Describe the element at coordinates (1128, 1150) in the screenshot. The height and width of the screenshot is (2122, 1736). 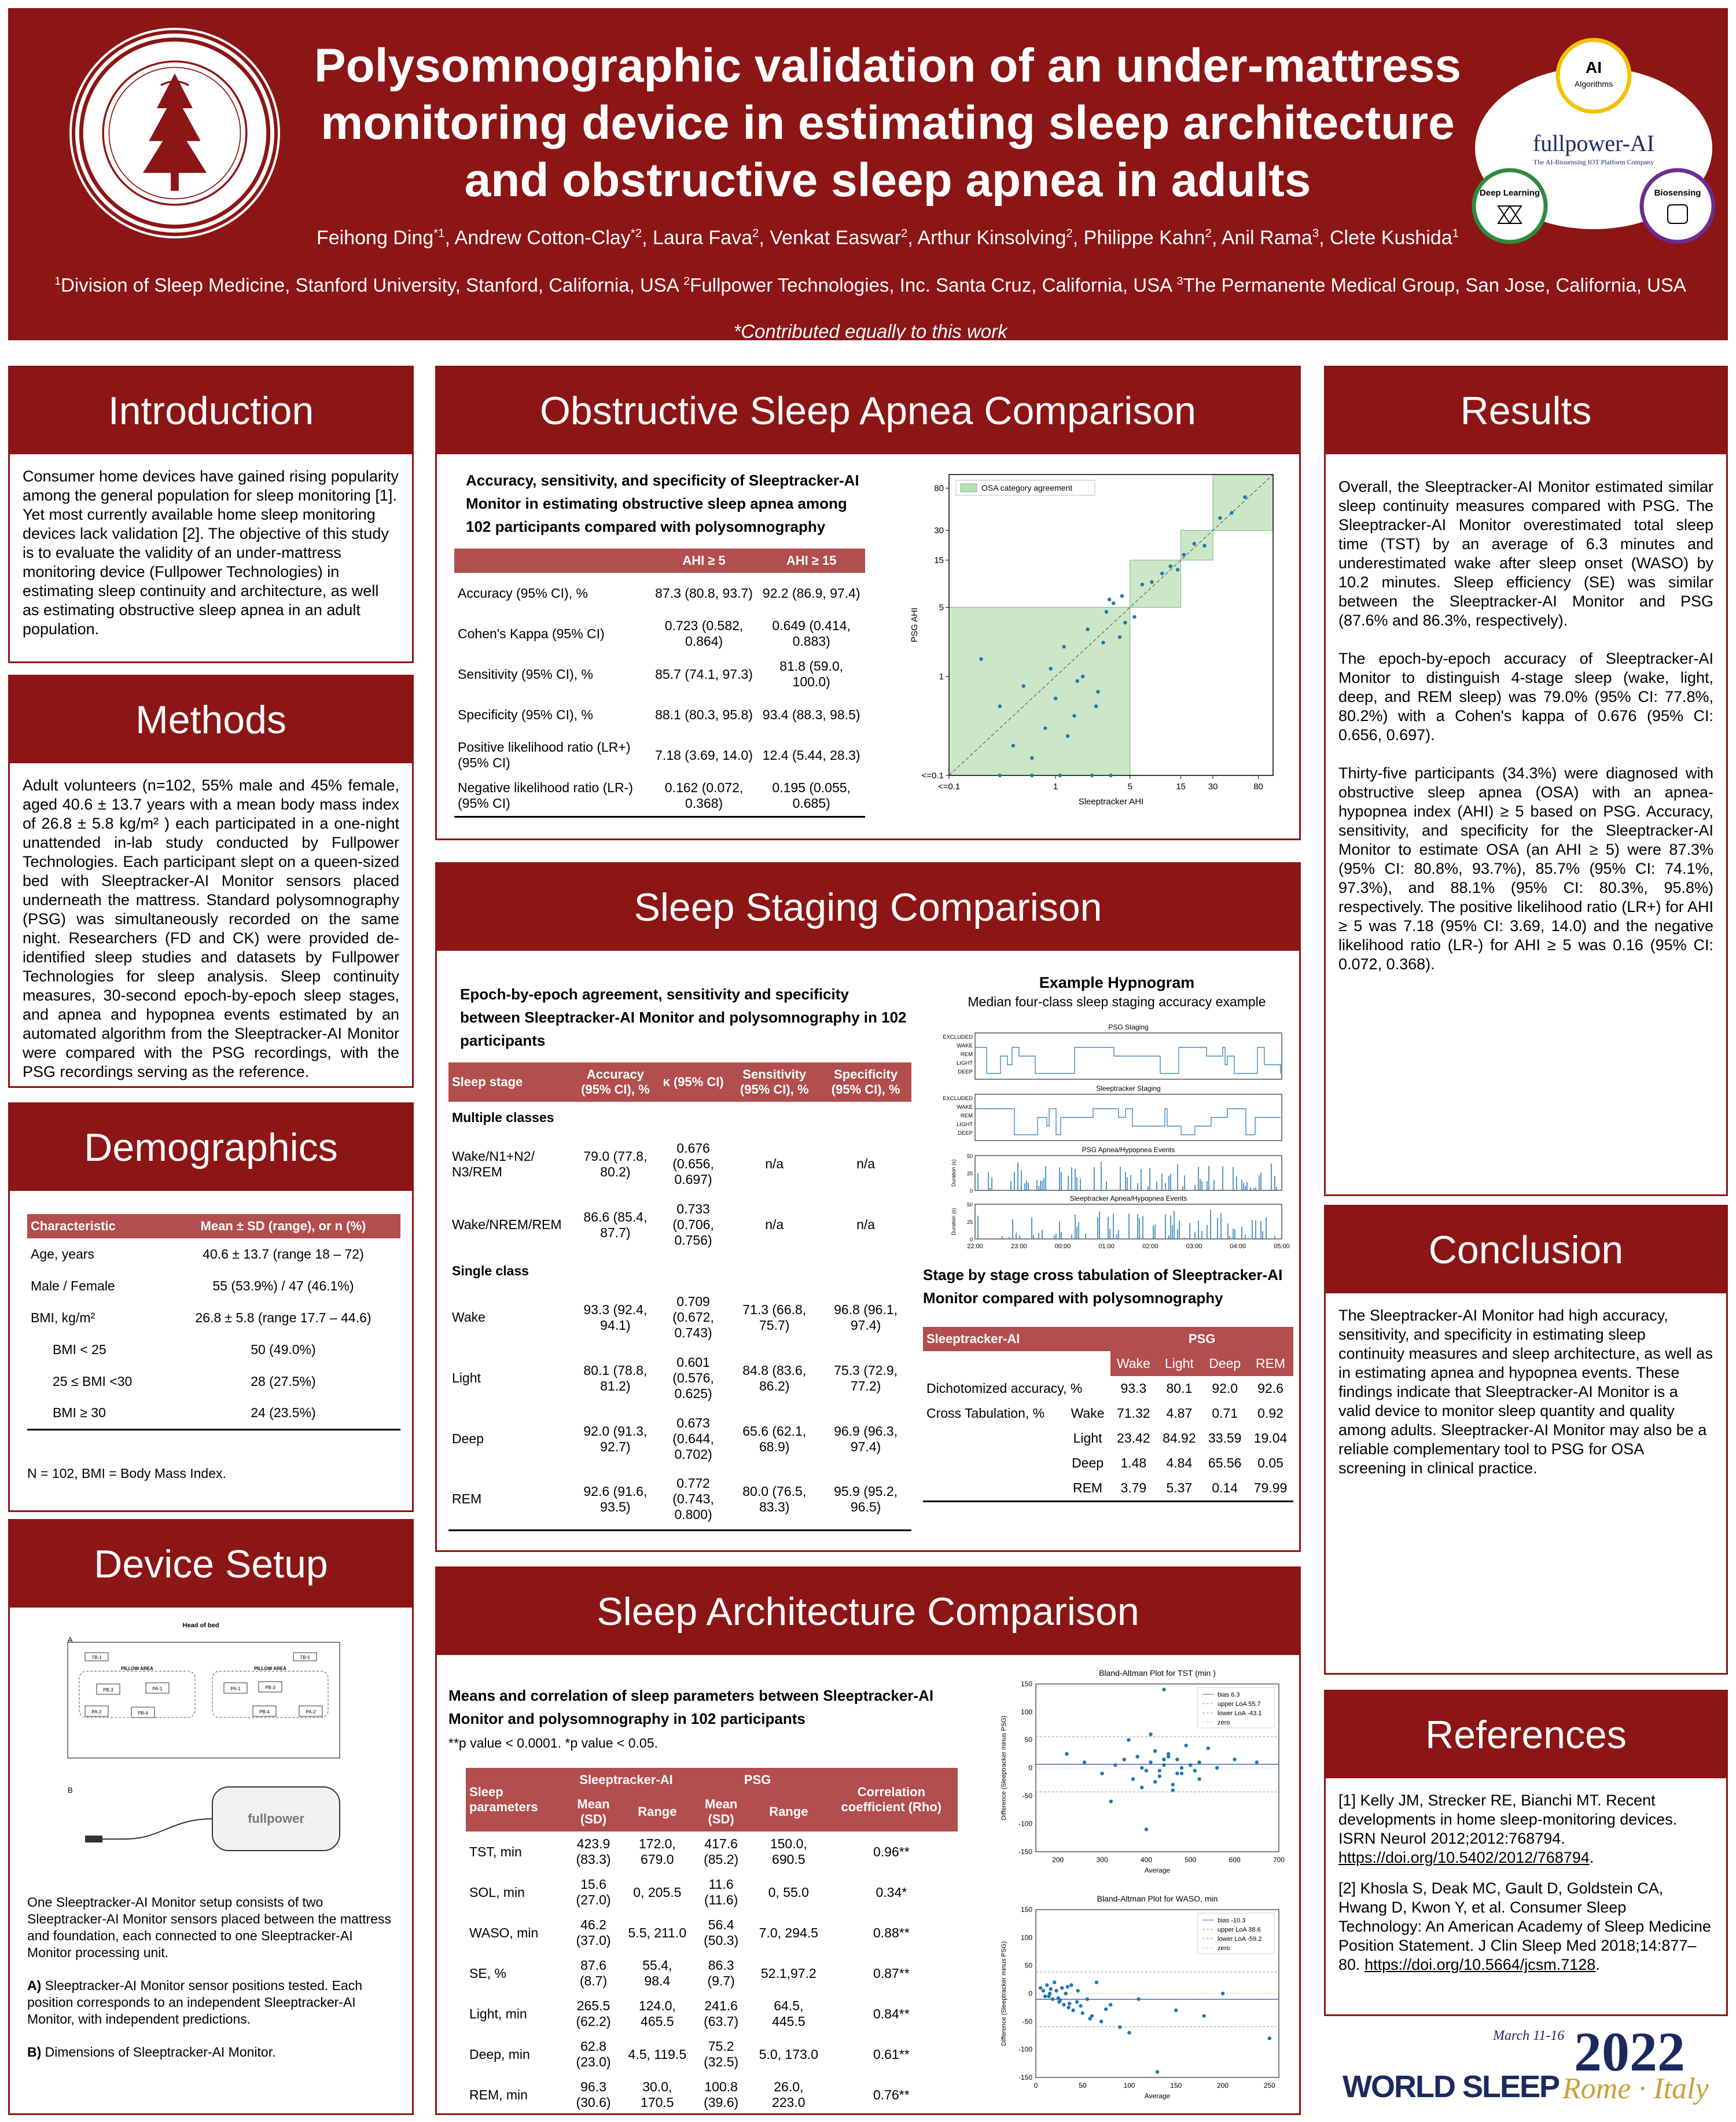
I see `hypnogram-panel-title: PSG Apnea/Hypopnea Events` at that location.